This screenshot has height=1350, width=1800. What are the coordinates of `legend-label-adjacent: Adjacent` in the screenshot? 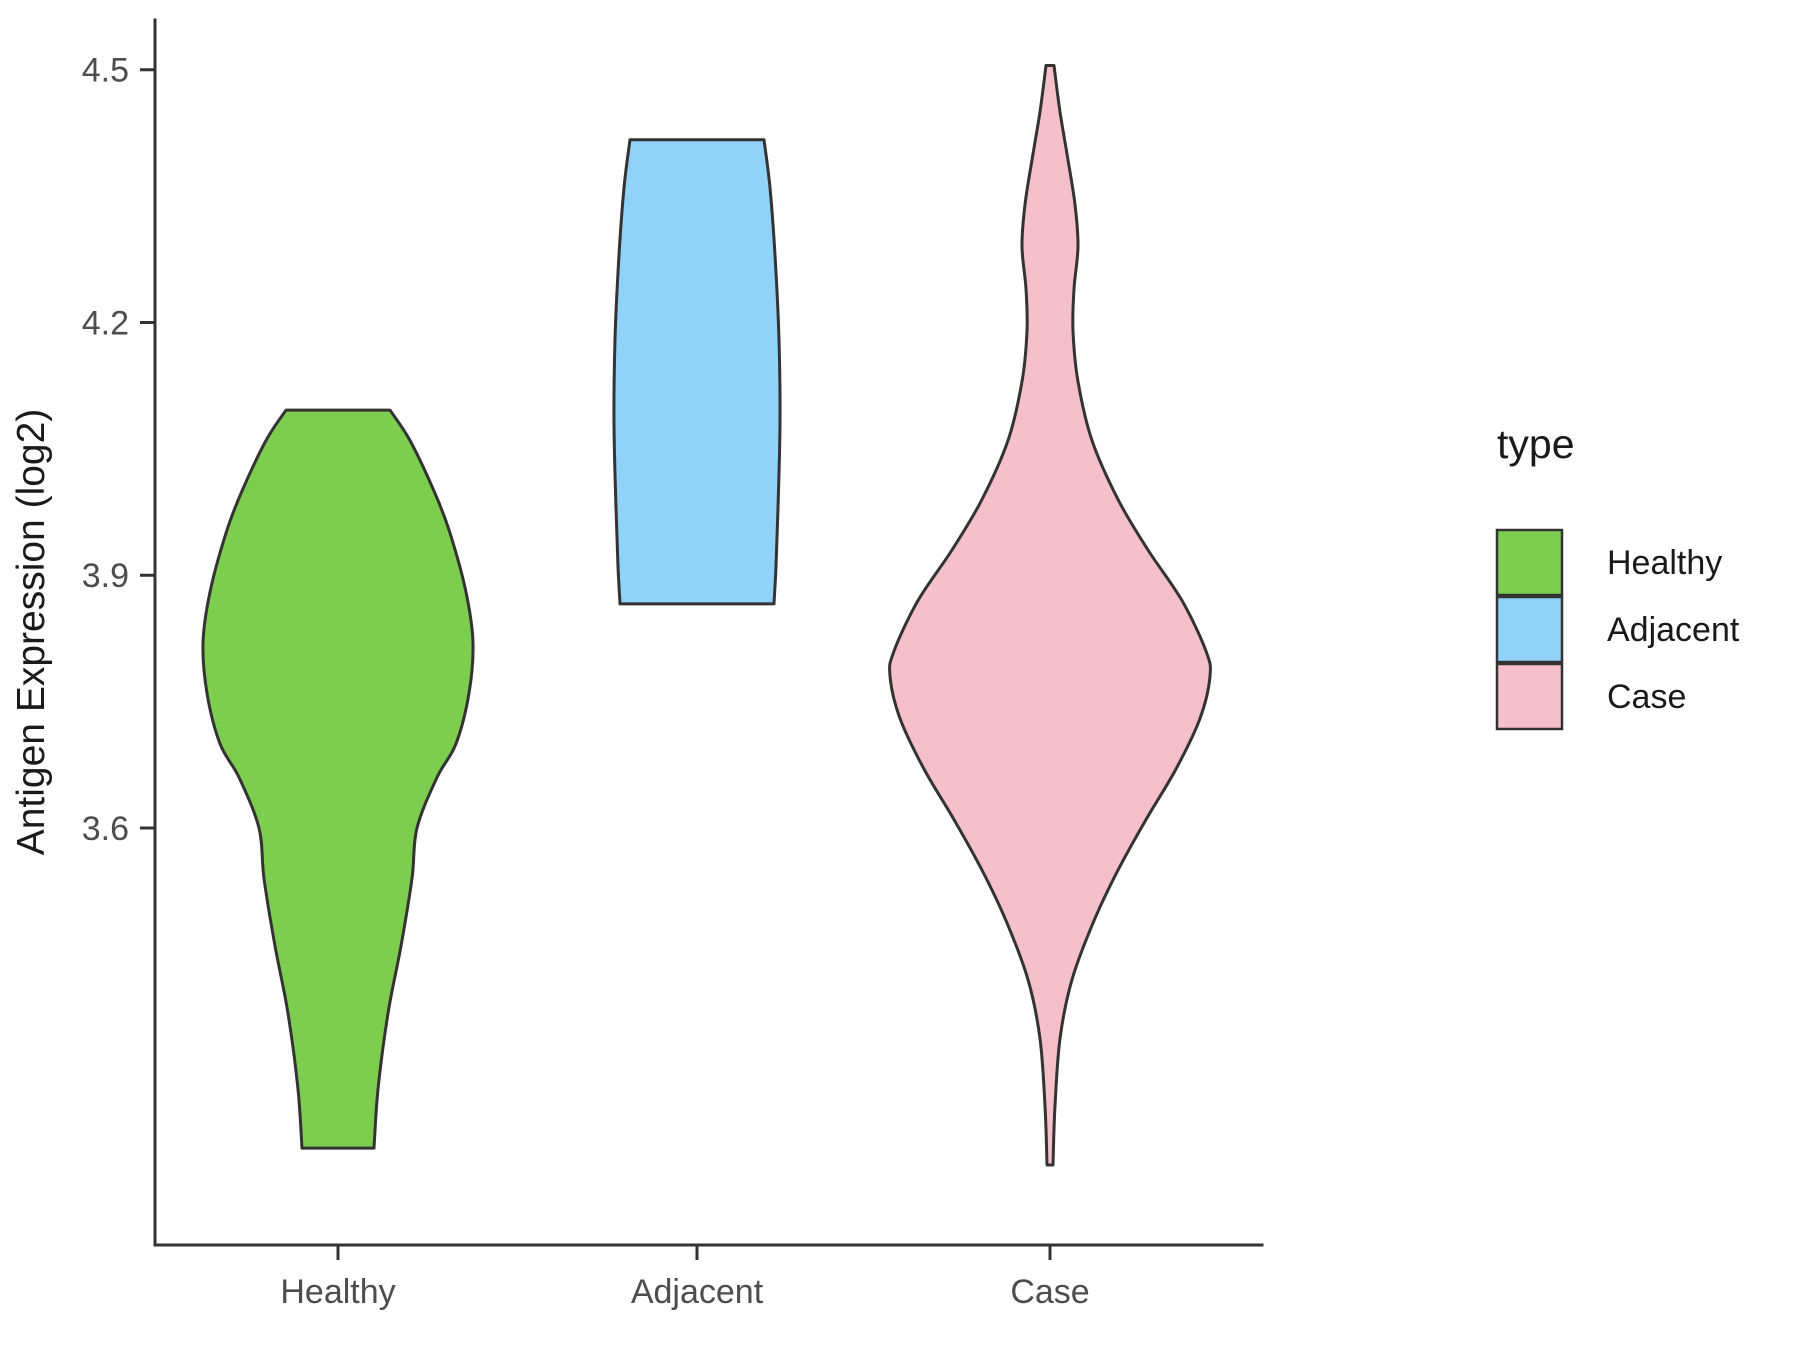 It's located at (1673, 630).